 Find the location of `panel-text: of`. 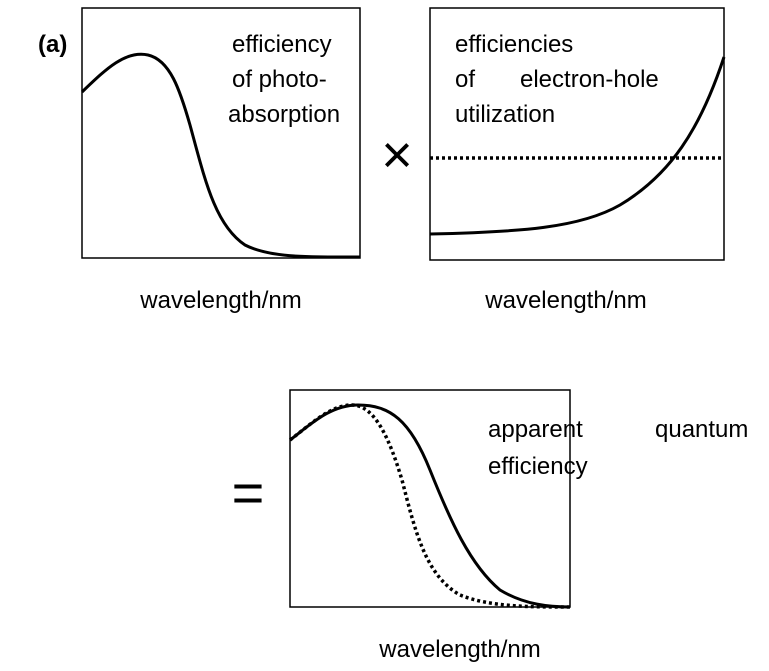

panel-text: of is located at coordinates (465, 79).